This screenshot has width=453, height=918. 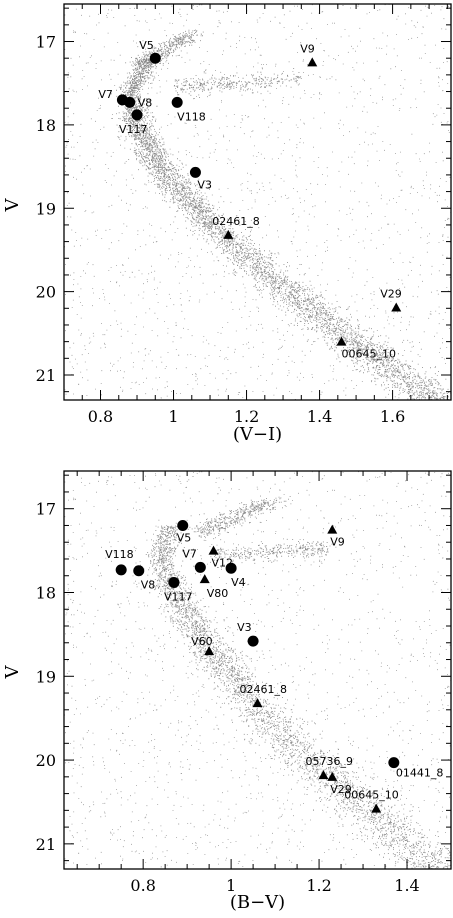 What do you see at coordinates (202, 641) in the screenshot?
I see `star-label: V60` at bounding box center [202, 641].